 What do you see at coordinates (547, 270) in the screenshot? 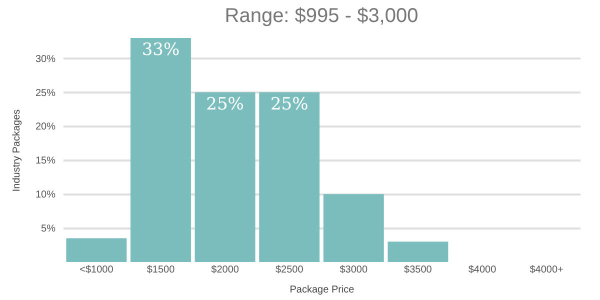
I see `x-tick-label: $4000+` at bounding box center [547, 270].